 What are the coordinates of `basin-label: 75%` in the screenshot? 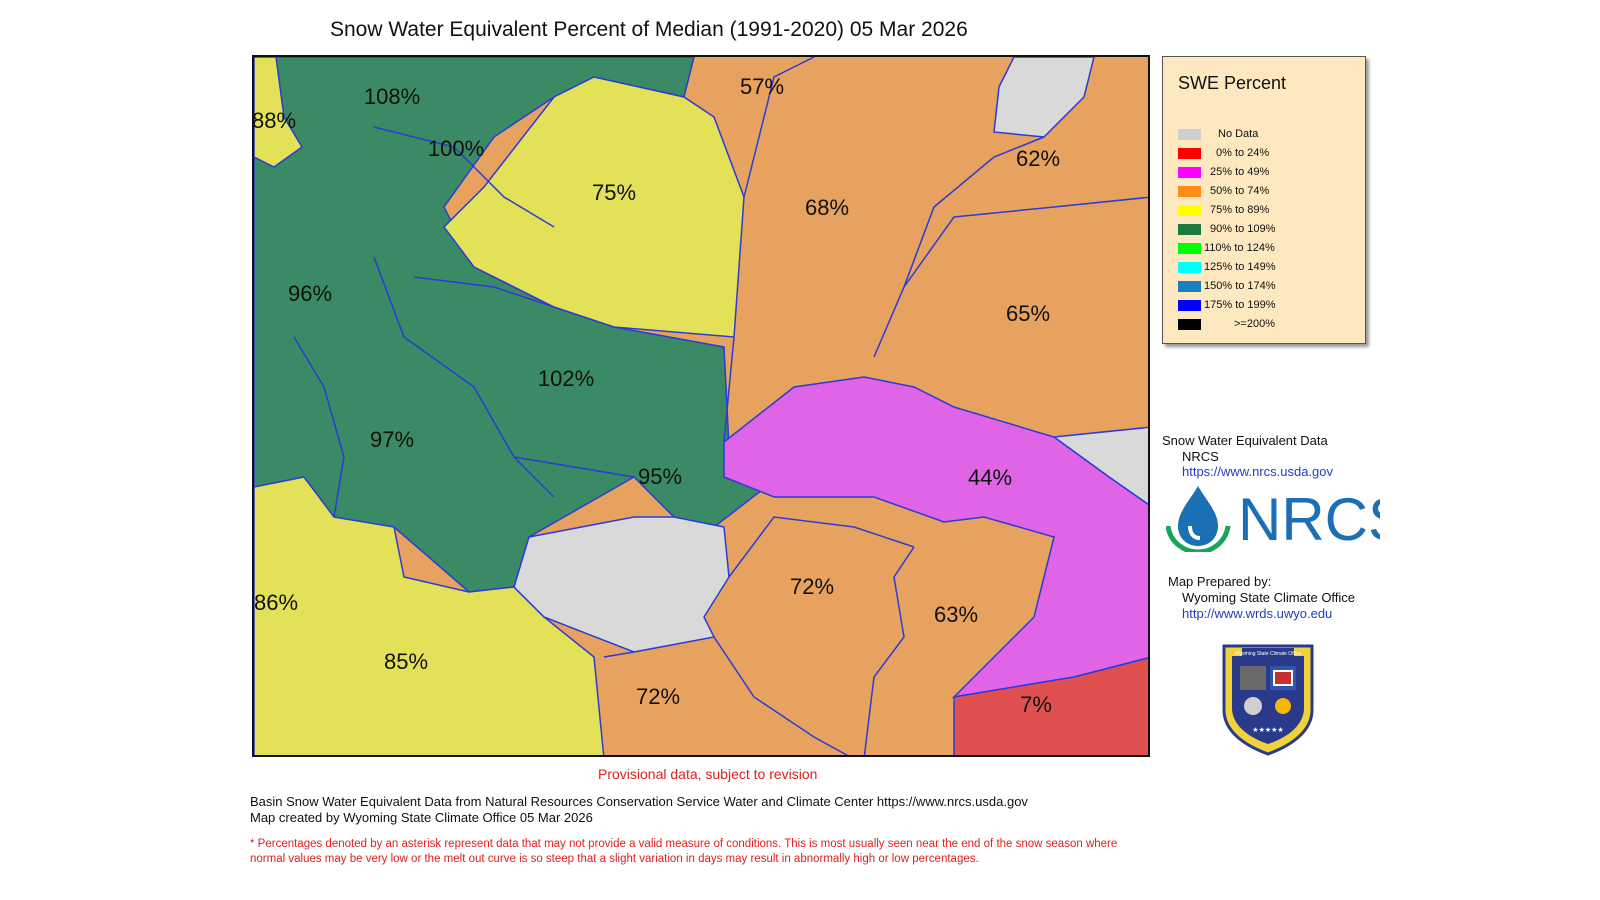 It's located at (614, 192).